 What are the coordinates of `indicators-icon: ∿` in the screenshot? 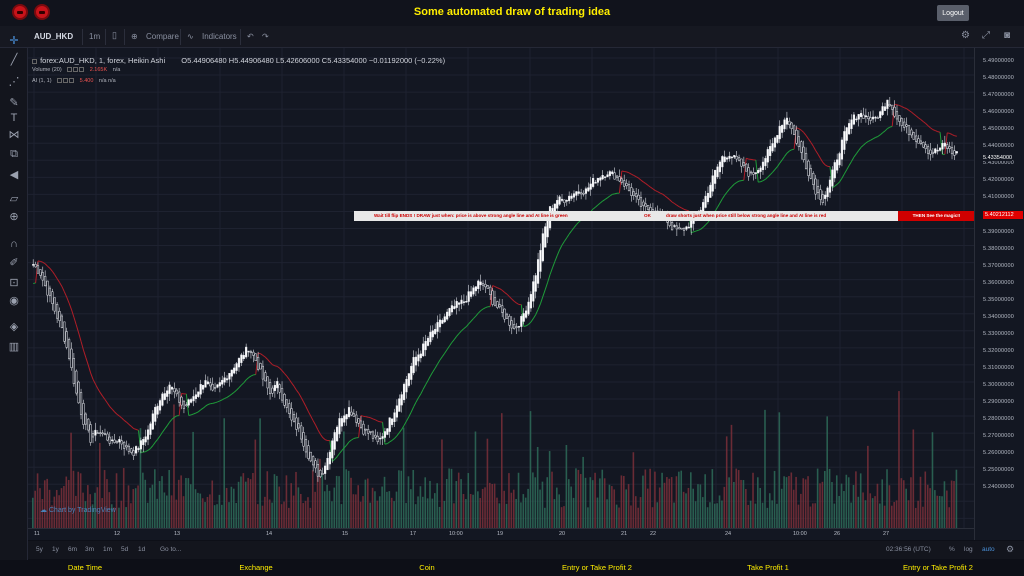 It's located at (190, 36).